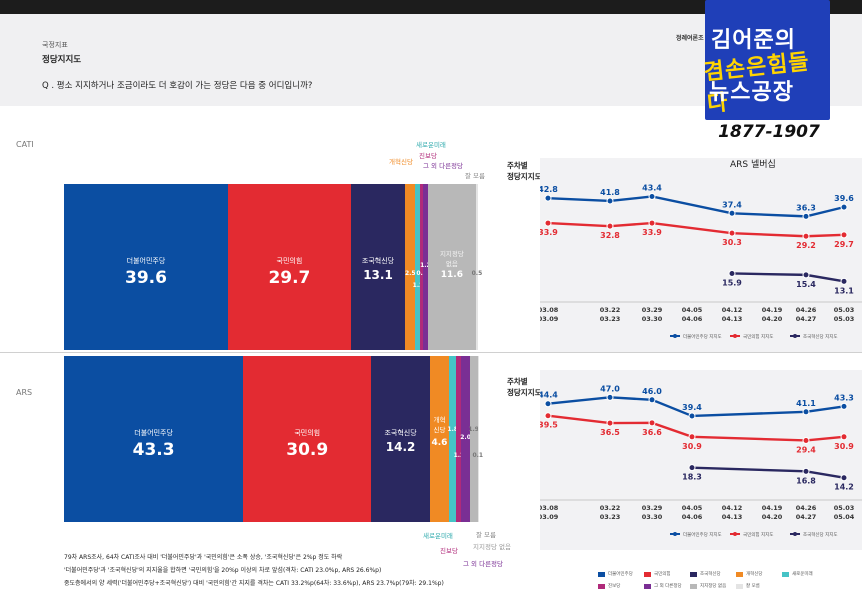 This screenshot has height=602, width=862. What do you see at coordinates (549, 232) in the screenshot?
I see `line-value-label: 33.9` at bounding box center [549, 232].